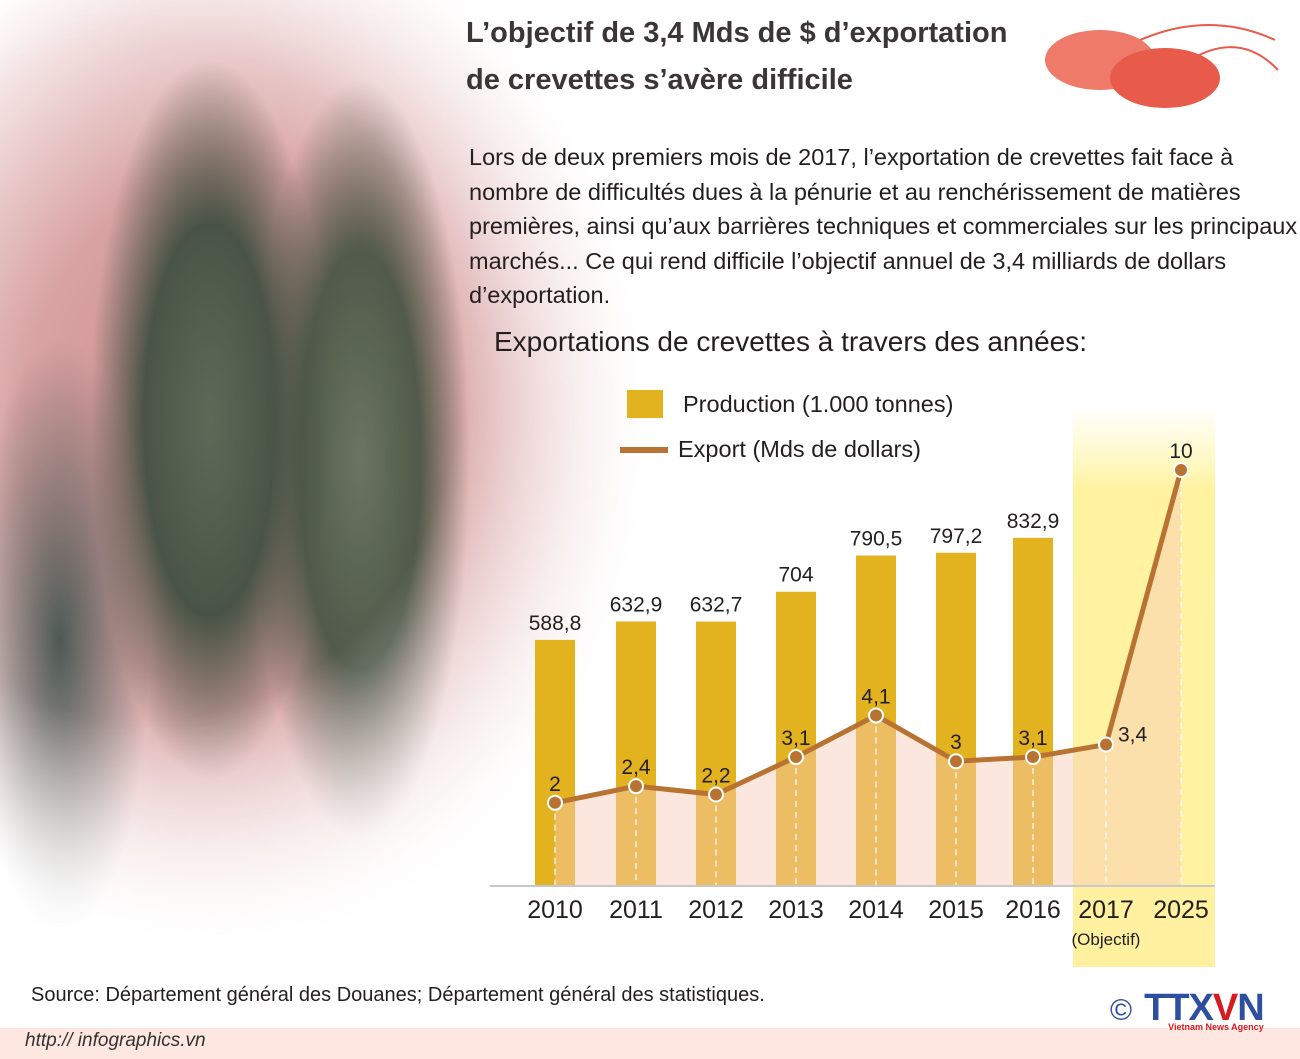 Image resolution: width=1300 pixels, height=1059 pixels. What do you see at coordinates (875, 696) in the screenshot?
I see `line-label: 4,1` at bounding box center [875, 696].